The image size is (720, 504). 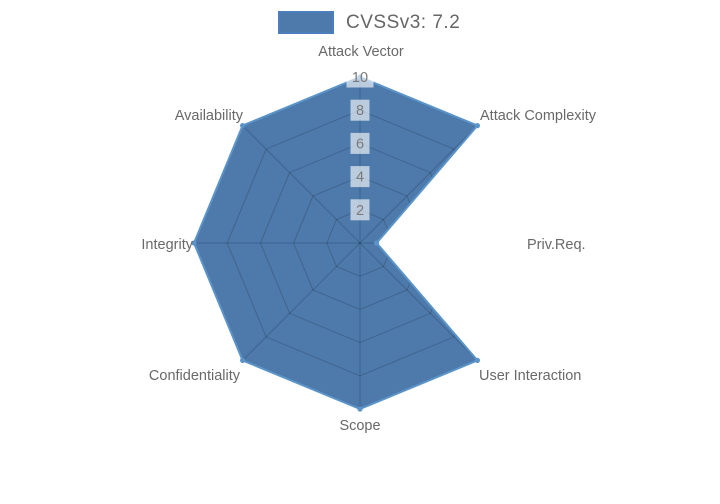 I want to click on radial-tick-label: 8, so click(x=360, y=111).